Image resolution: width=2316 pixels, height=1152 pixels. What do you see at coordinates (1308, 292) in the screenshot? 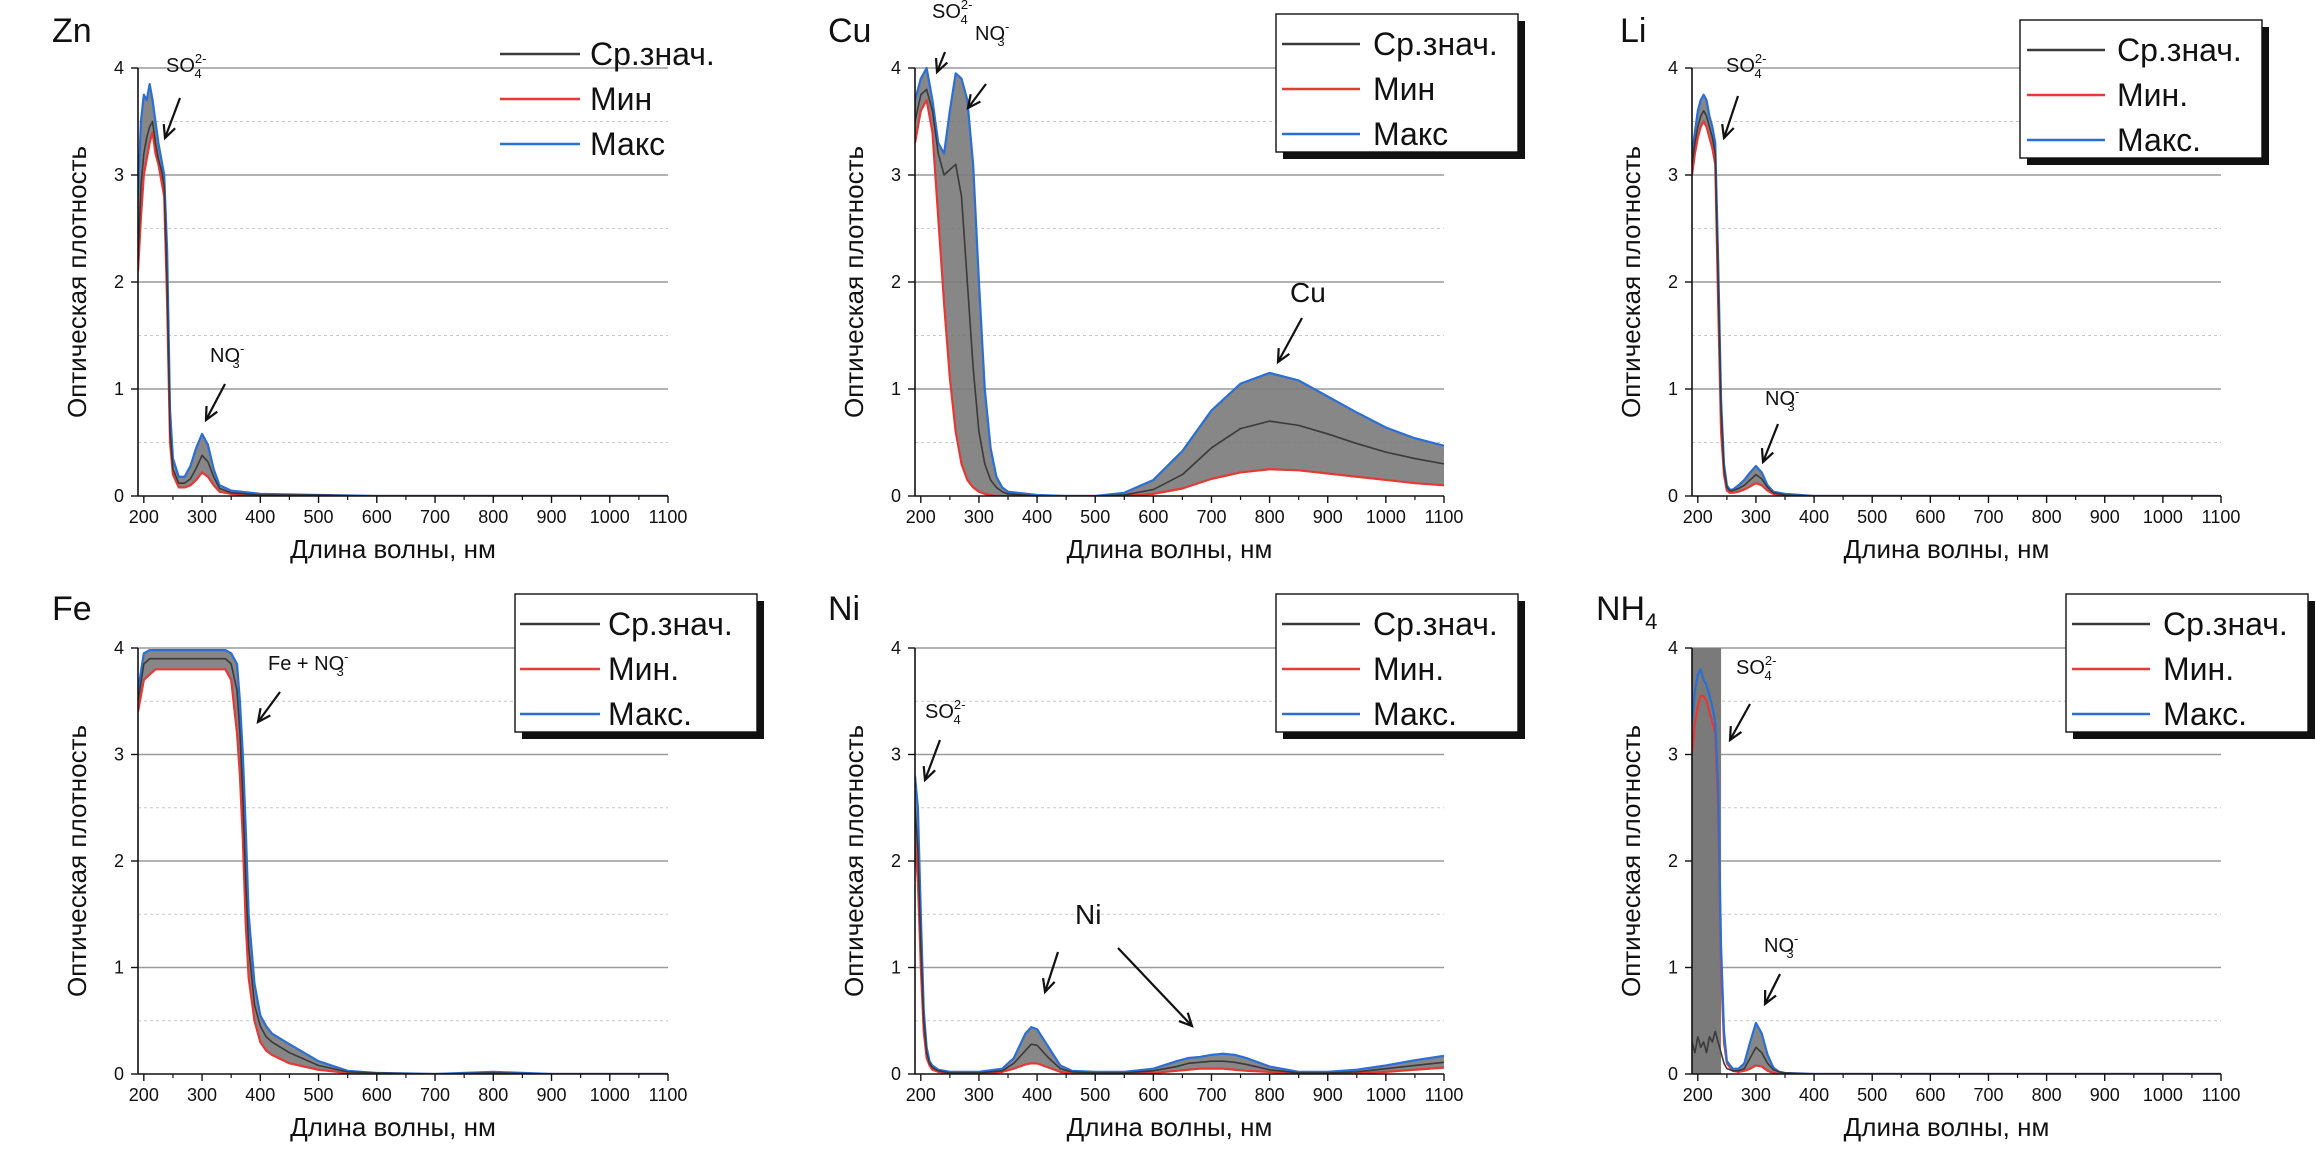
I see `annotation-label: Cu` at bounding box center [1308, 292].